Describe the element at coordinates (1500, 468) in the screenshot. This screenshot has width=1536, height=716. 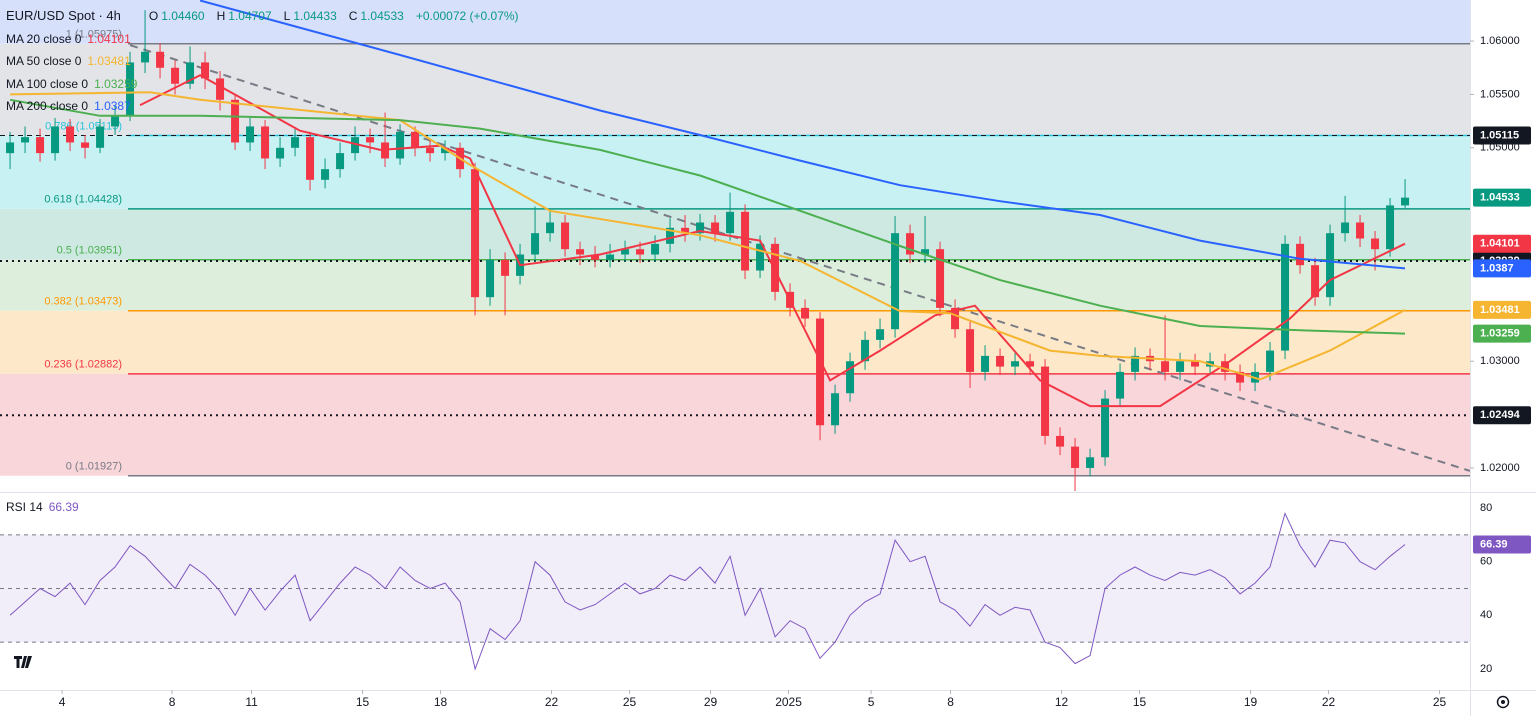
I see `y-tick-label: 1.02000` at that location.